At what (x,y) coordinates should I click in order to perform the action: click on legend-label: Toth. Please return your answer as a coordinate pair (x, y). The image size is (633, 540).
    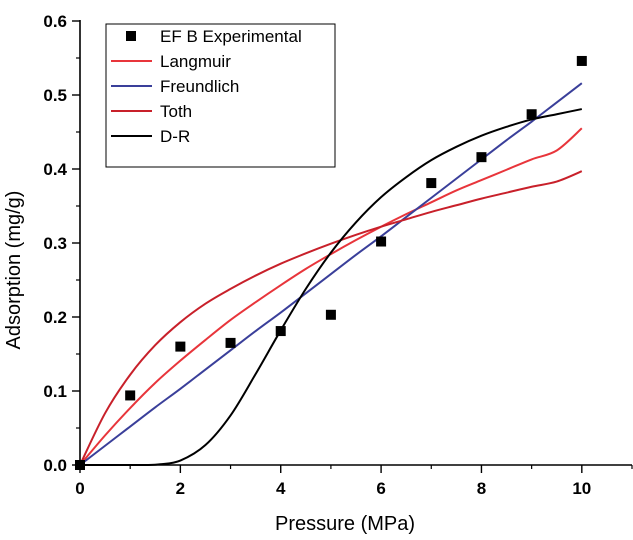
    Looking at the image, I should click on (176, 111).